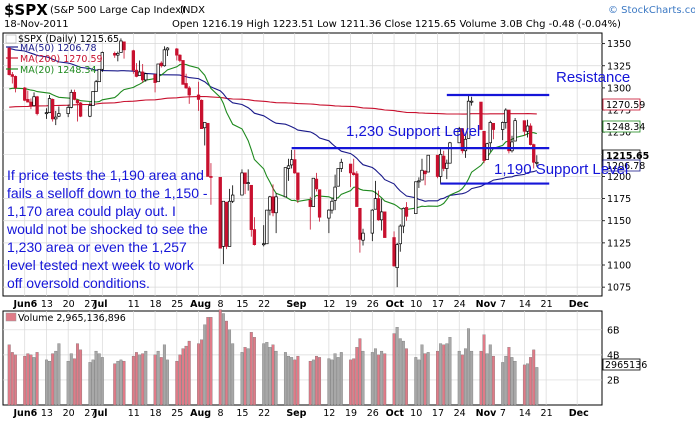 The image size is (695, 422). What do you see at coordinates (155, 413) in the screenshot?
I see `x-tick-label: 18` at bounding box center [155, 413].